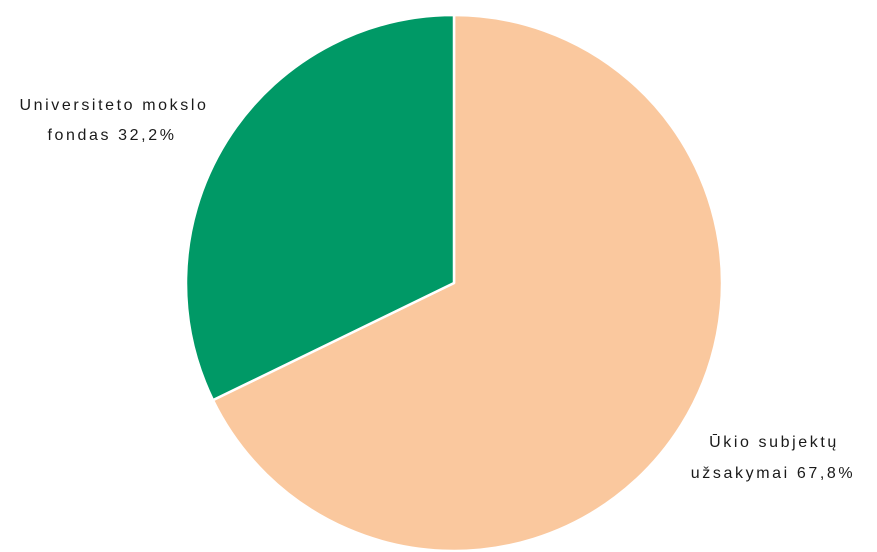  Describe the element at coordinates (773, 457) in the screenshot. I see `data-label-ukio-subjektu: Ūkio subjektų užsakymai 67,8%` at that location.